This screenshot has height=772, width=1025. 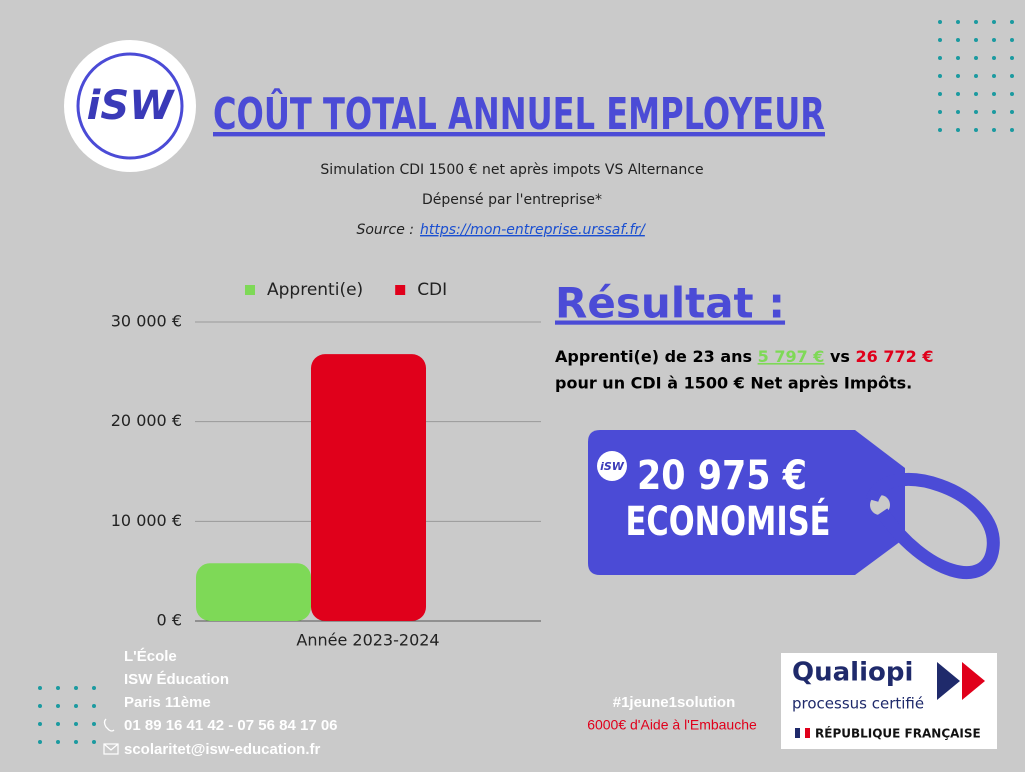 I want to click on logo-circle, so click(x=130, y=106).